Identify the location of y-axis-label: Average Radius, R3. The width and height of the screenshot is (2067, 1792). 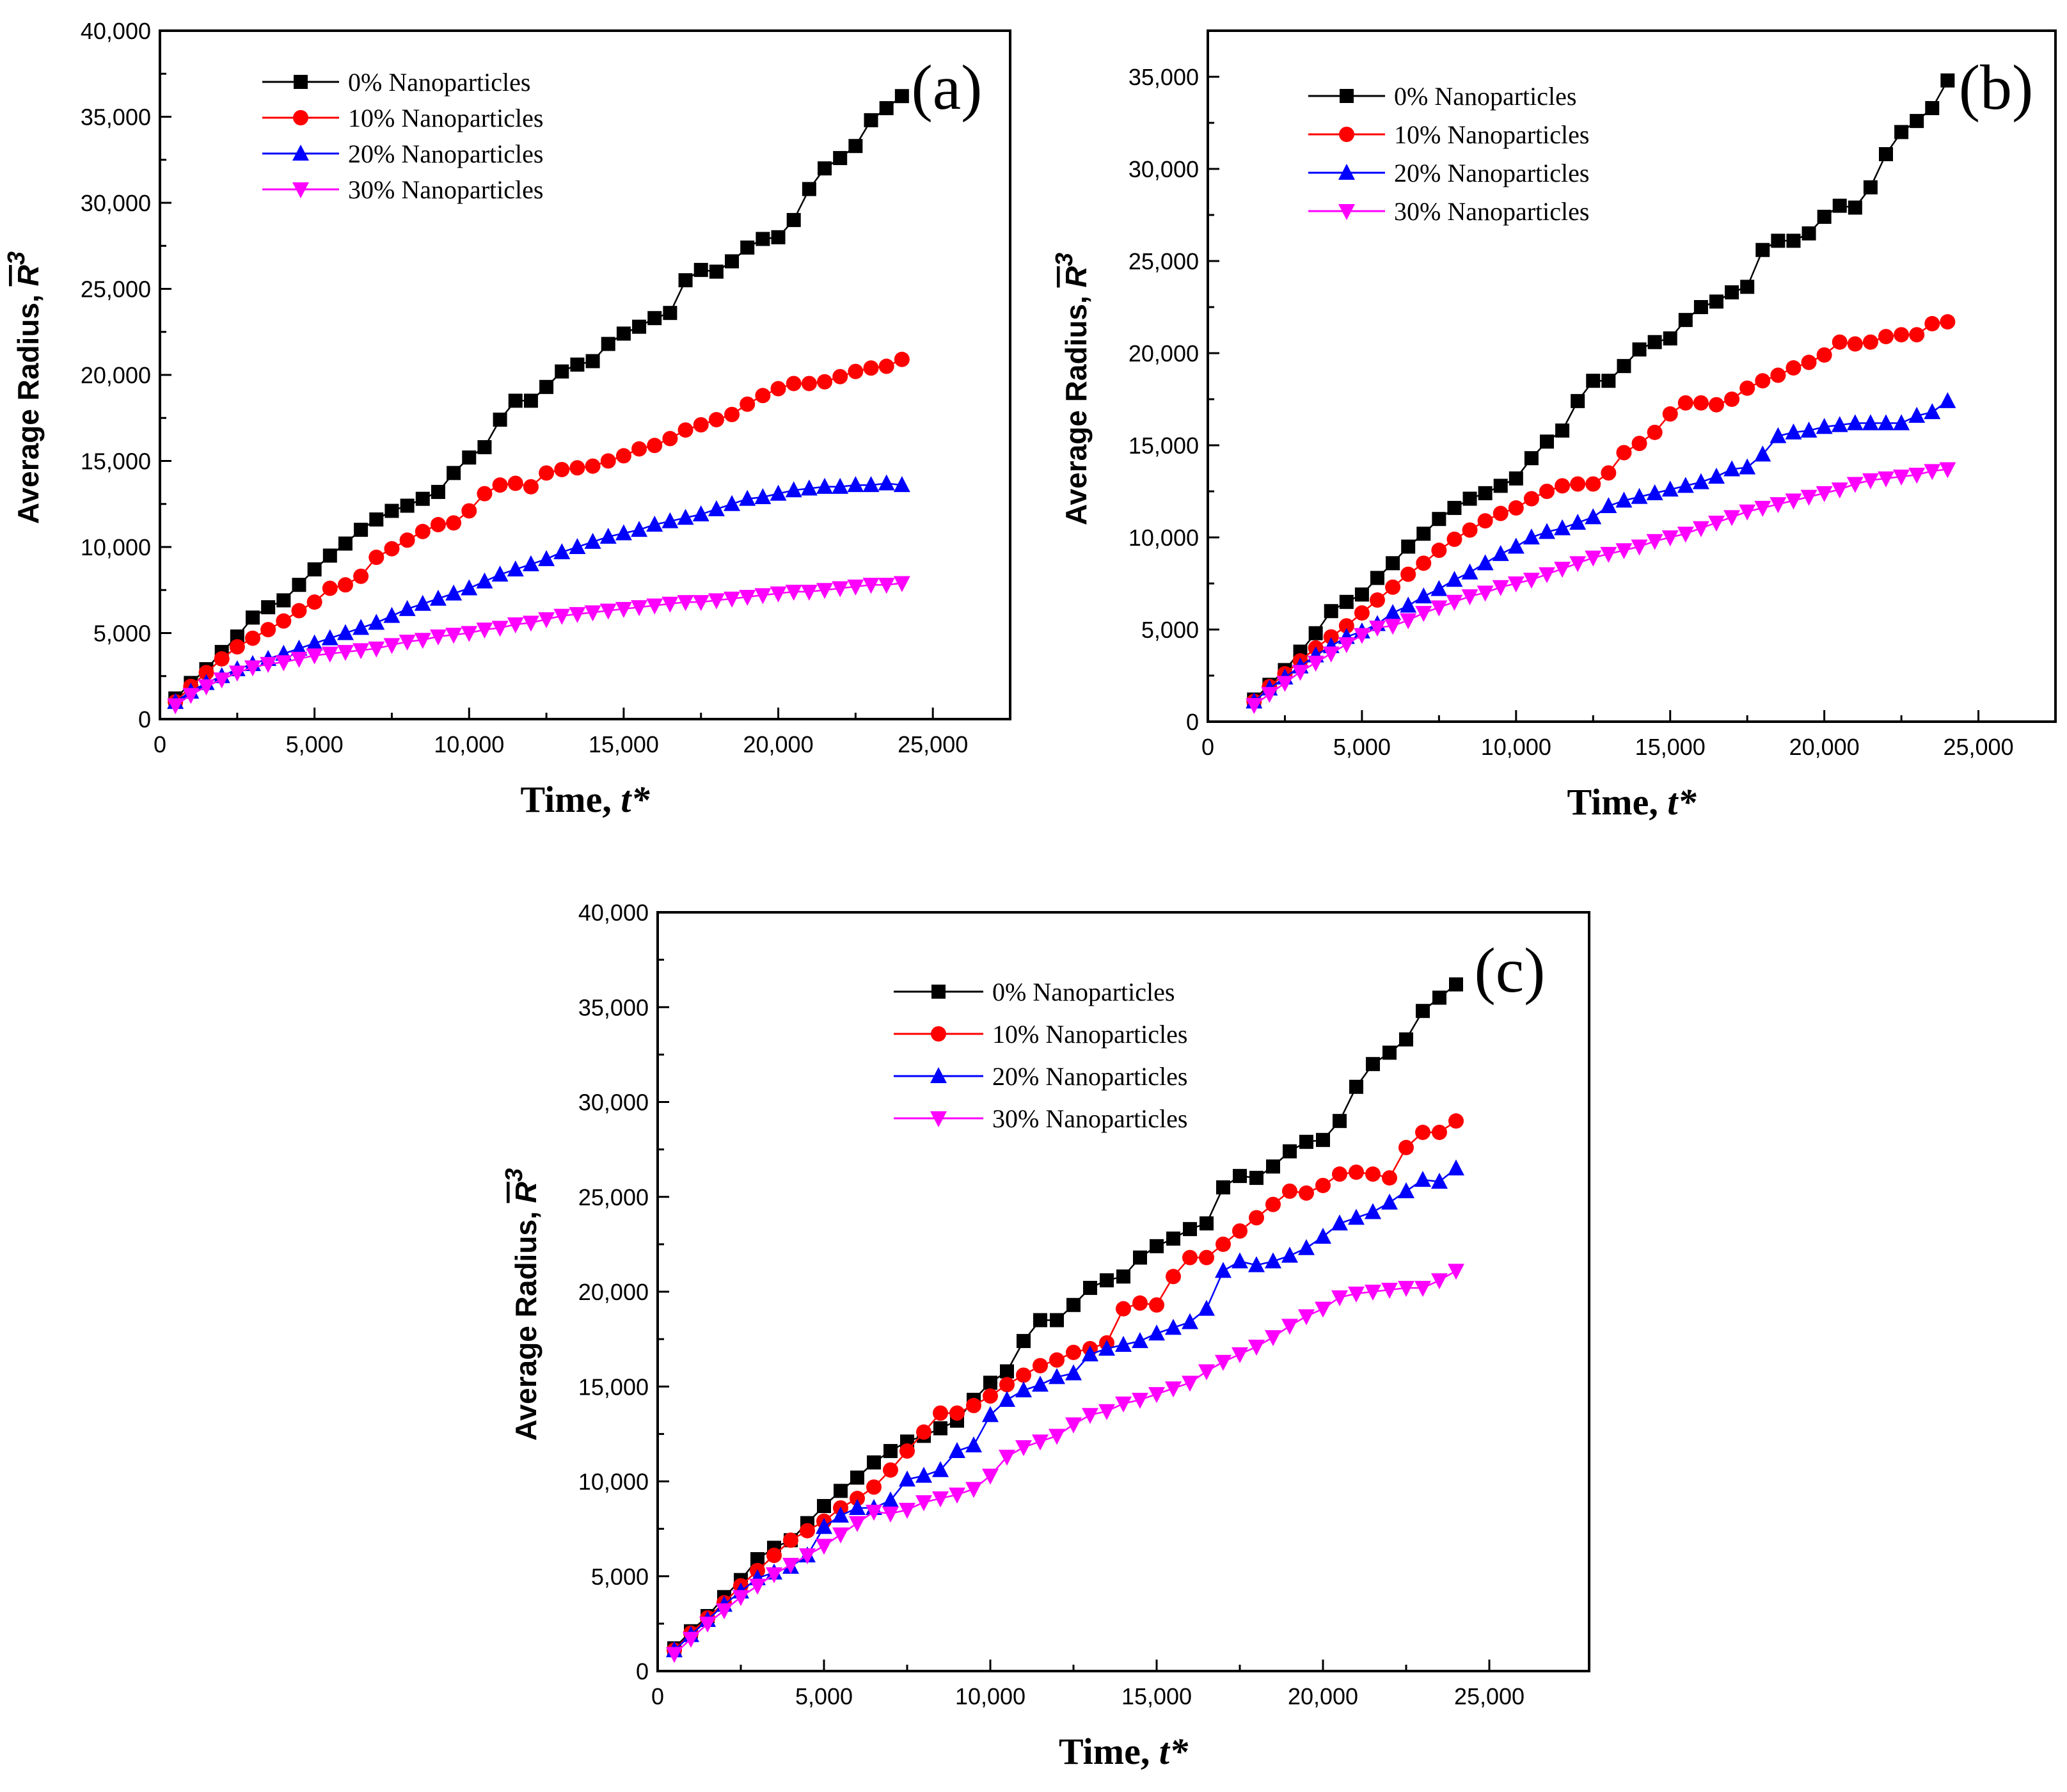
(1072, 389).